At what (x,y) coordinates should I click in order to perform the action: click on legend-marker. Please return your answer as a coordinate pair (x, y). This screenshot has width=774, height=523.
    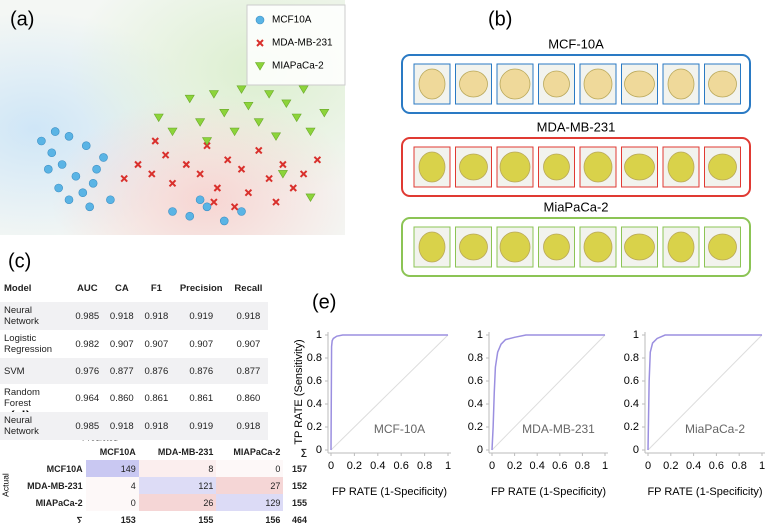
    Looking at the image, I should click on (260, 66).